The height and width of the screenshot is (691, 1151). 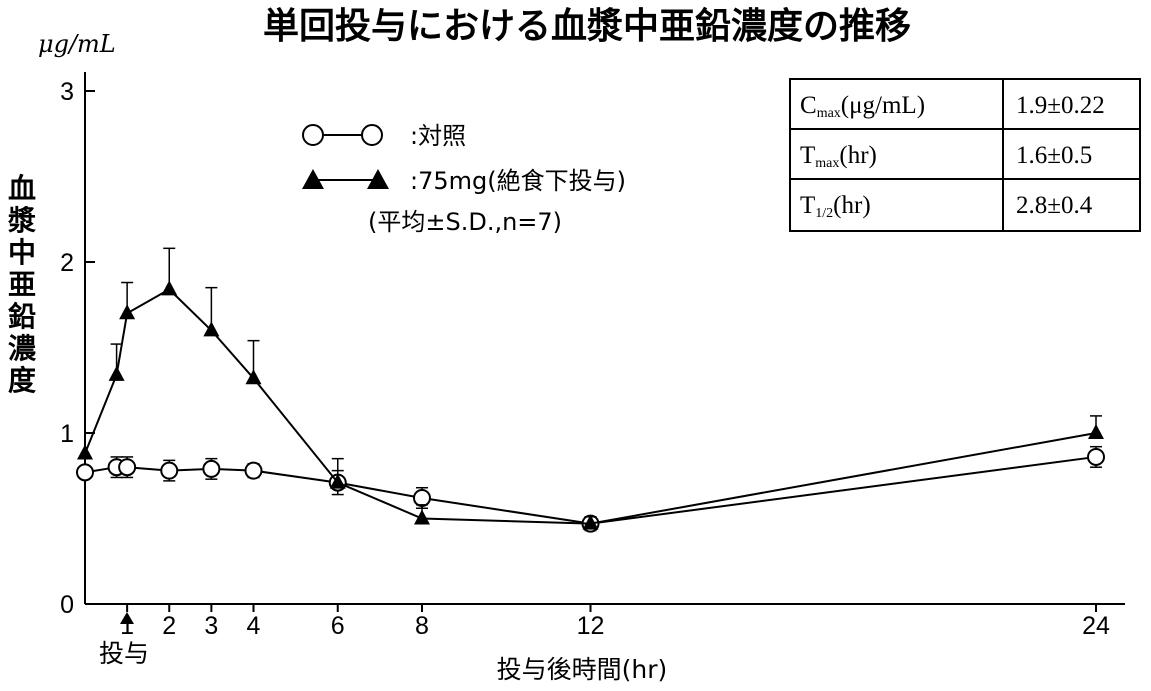 I want to click on y-axis-unit: μg/mL, so click(x=77, y=44).